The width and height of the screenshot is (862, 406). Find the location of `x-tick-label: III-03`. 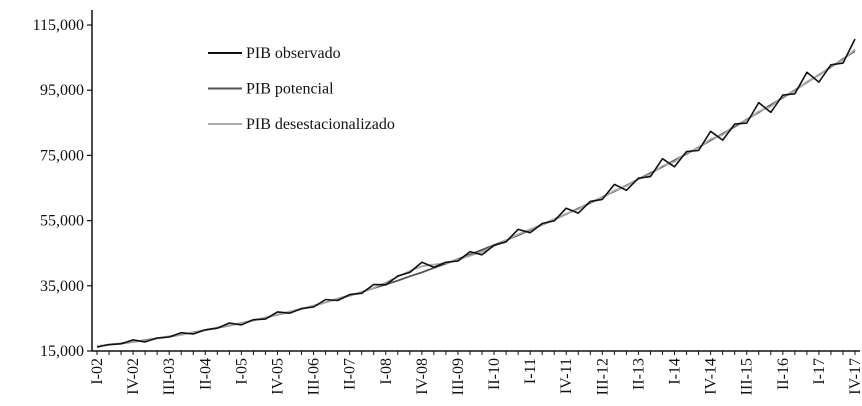

x-tick-label: III-03 is located at coordinates (169, 376).